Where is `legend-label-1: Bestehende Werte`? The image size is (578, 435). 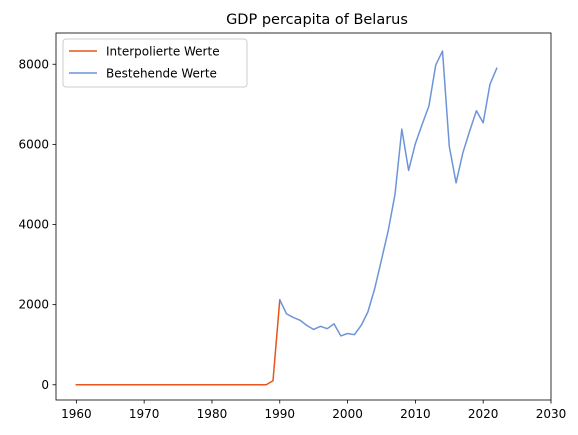
legend-label-1: Bestehende Werte is located at coordinates (161, 74).